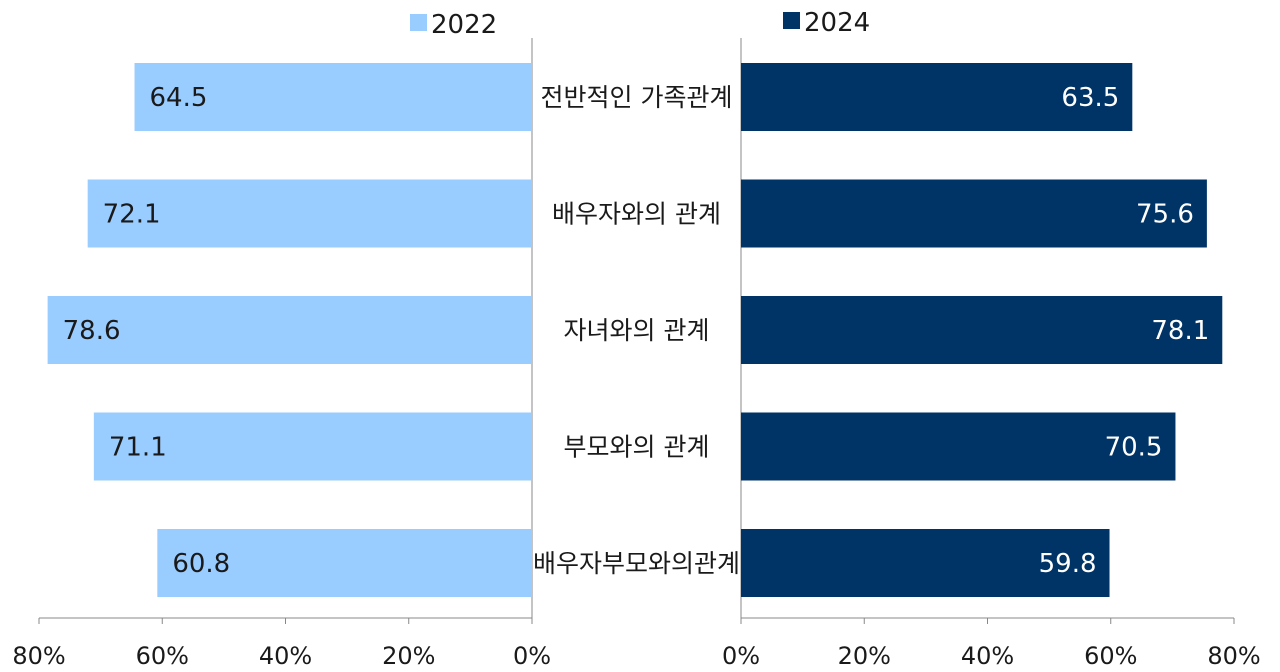 This screenshot has height=672, width=1280. What do you see at coordinates (637, 97) in the screenshot?
I see `category-label-0: 전반적인 가족관계` at bounding box center [637, 97].